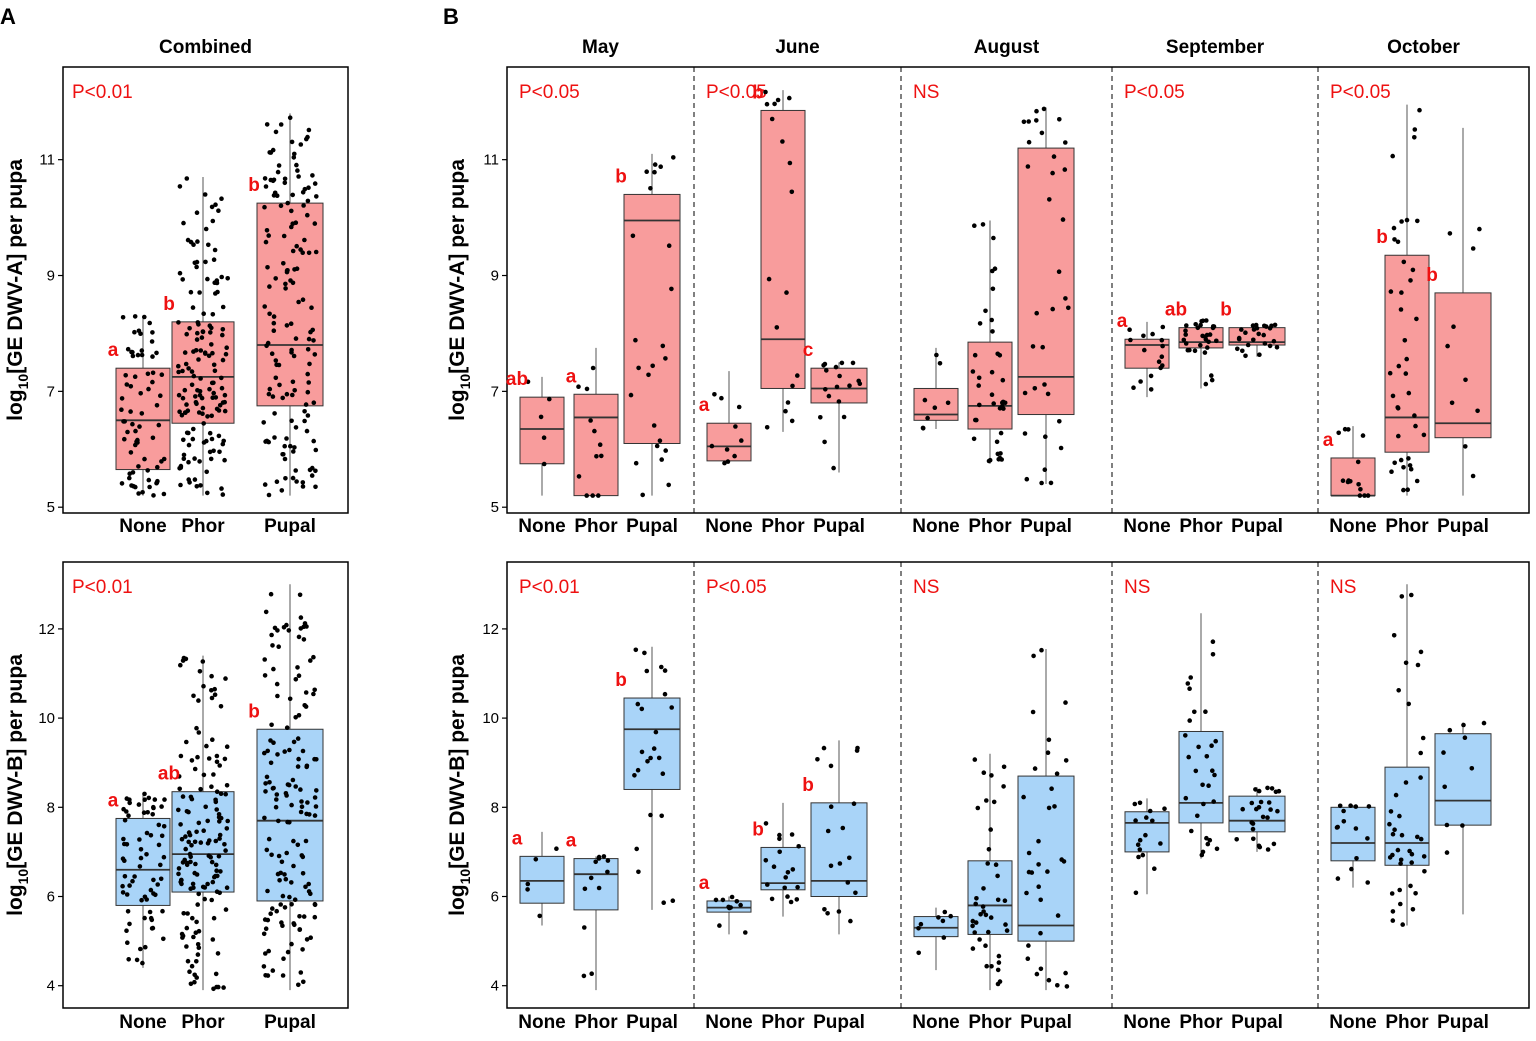 This screenshot has height=1041, width=1536. Describe the element at coordinates (571, 376) in the screenshot. I see `significance-letter: a` at that location.